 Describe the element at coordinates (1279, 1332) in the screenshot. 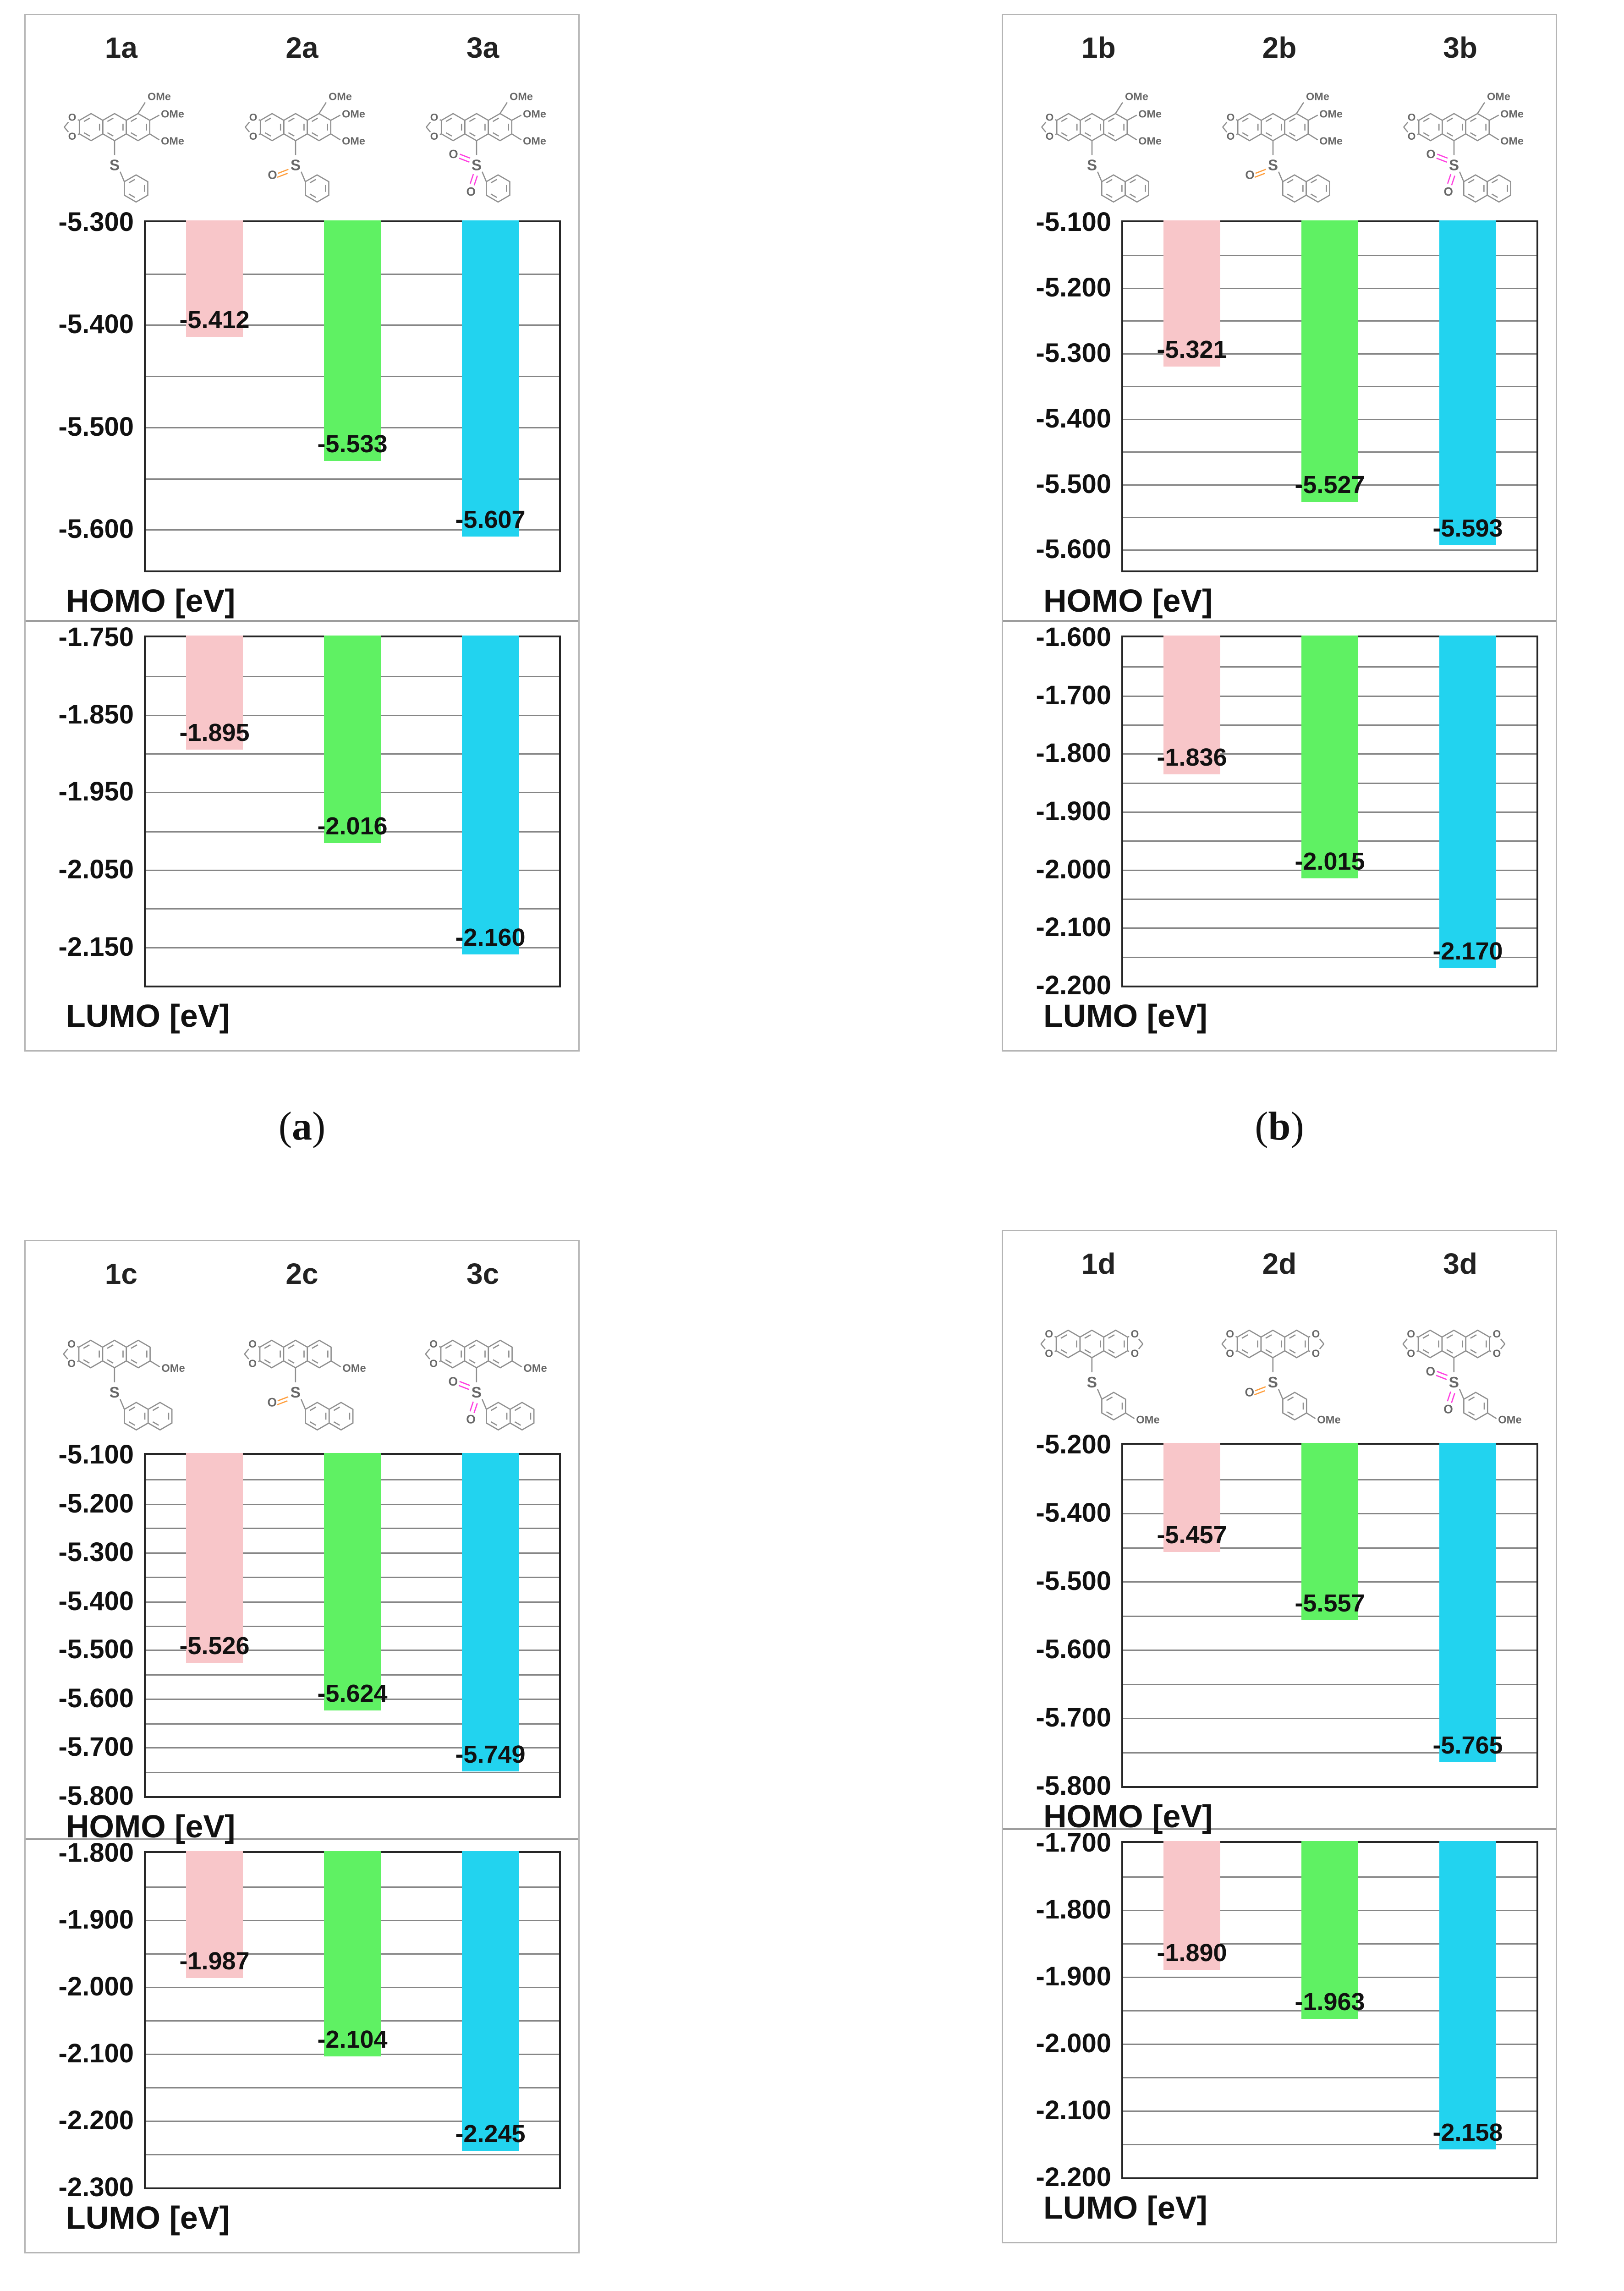

I see `structures-row-d: 1d O O O O S OMe 2d O O O O S O OMe 3d O O O O S O O OMe` at that location.